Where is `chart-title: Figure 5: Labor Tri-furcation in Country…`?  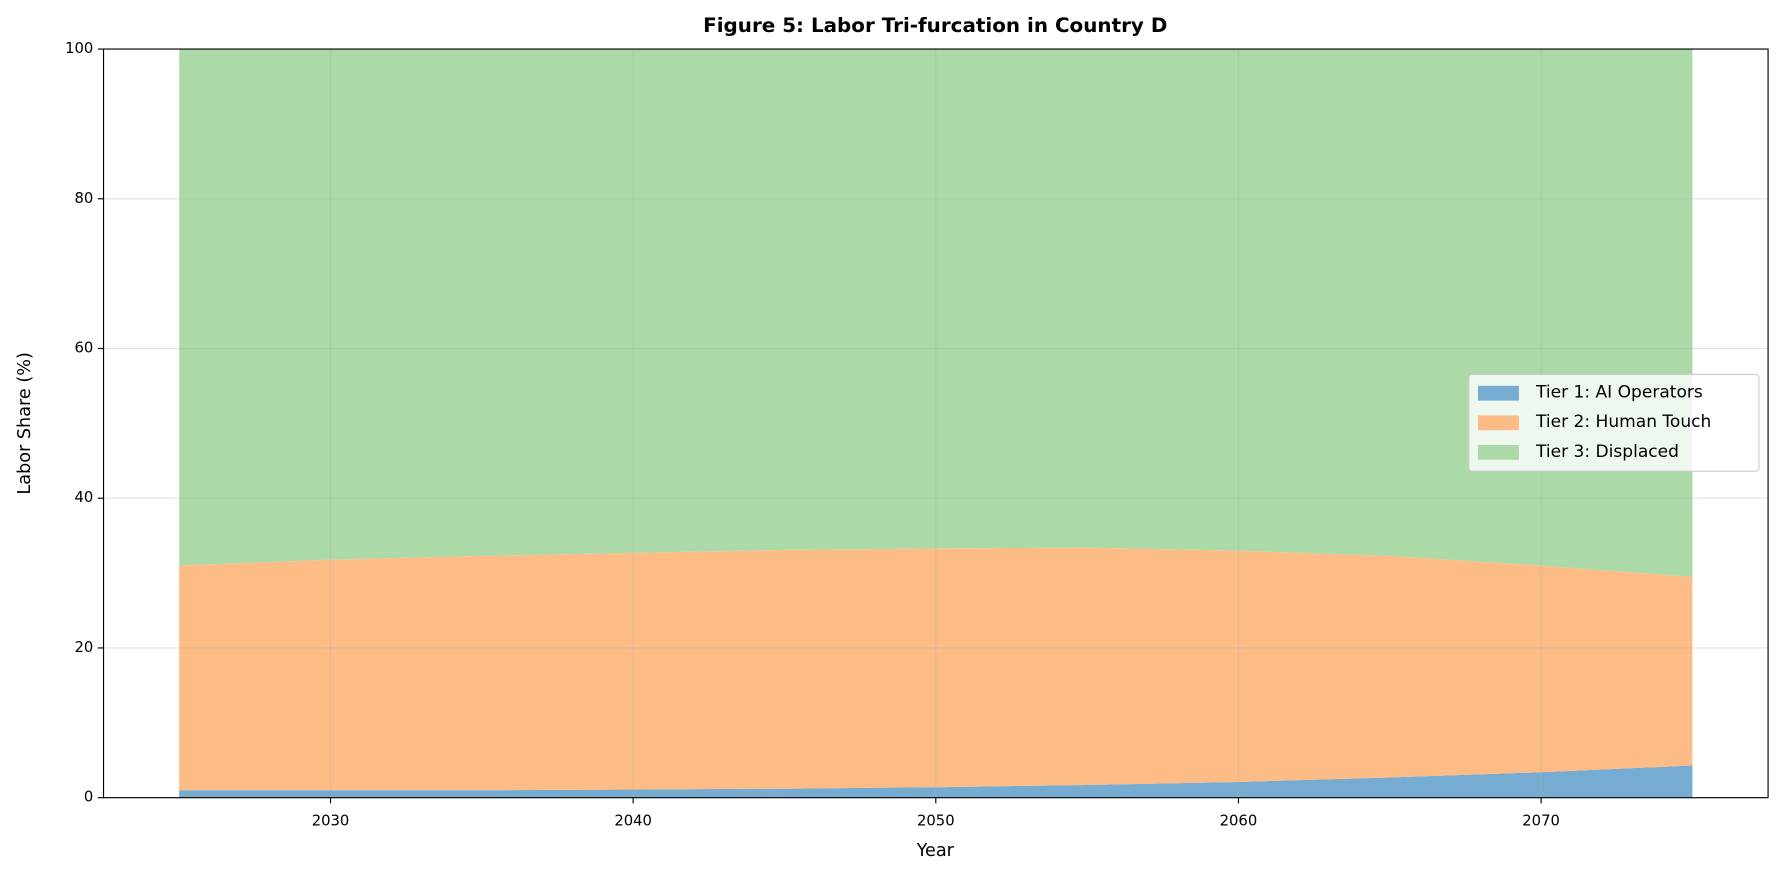 chart-title: Figure 5: Labor Tri-furcation in Country… is located at coordinates (935, 25).